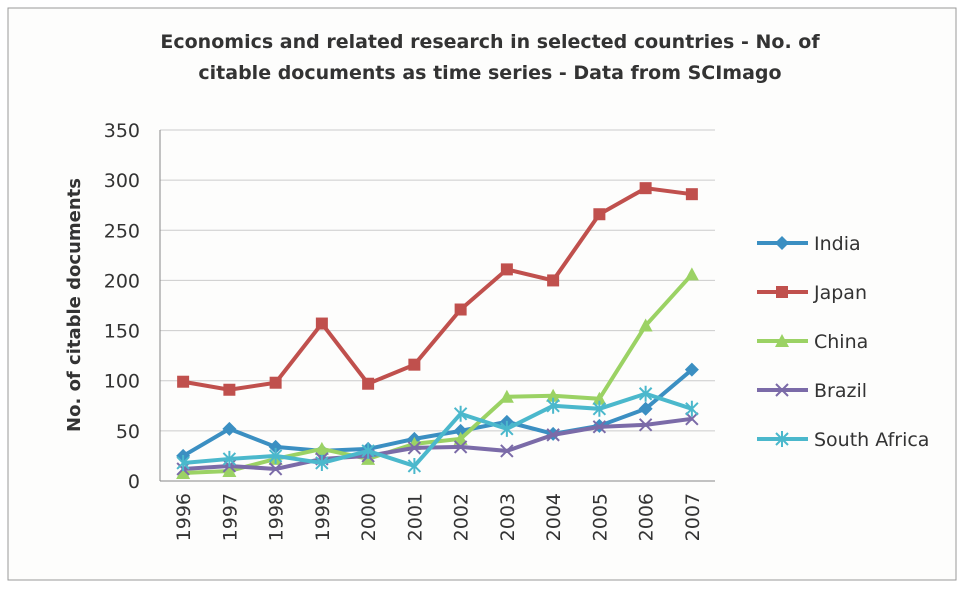 Image resolution: width=963 pixels, height=589 pixels. What do you see at coordinates (600, 517) in the screenshot?
I see `x-tick-label: 2005` at bounding box center [600, 517].